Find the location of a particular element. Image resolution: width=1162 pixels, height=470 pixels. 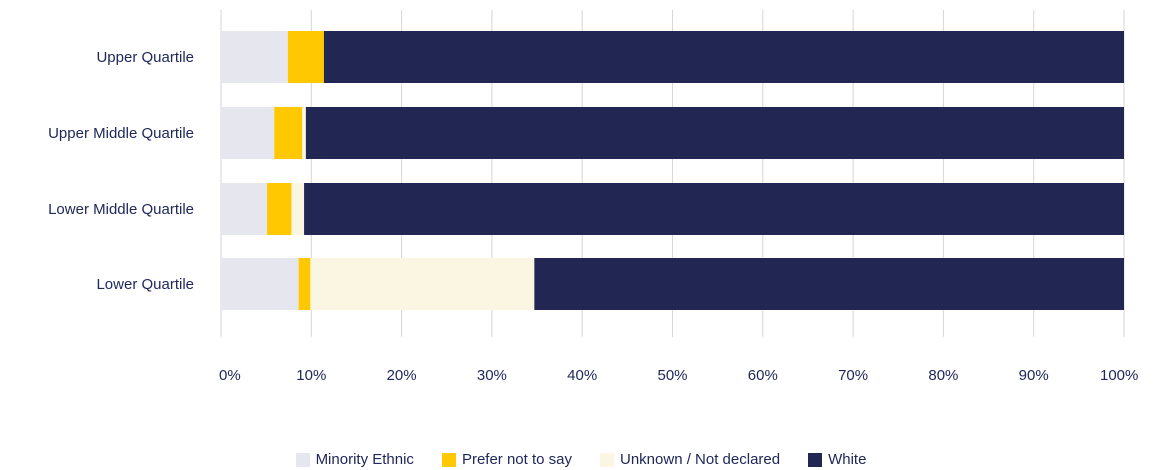

x-axis-tick-labels: 0% 10% 20% 30% 40% 50% 60% 70% 80% 90% 100% is located at coordinates (678, 375).